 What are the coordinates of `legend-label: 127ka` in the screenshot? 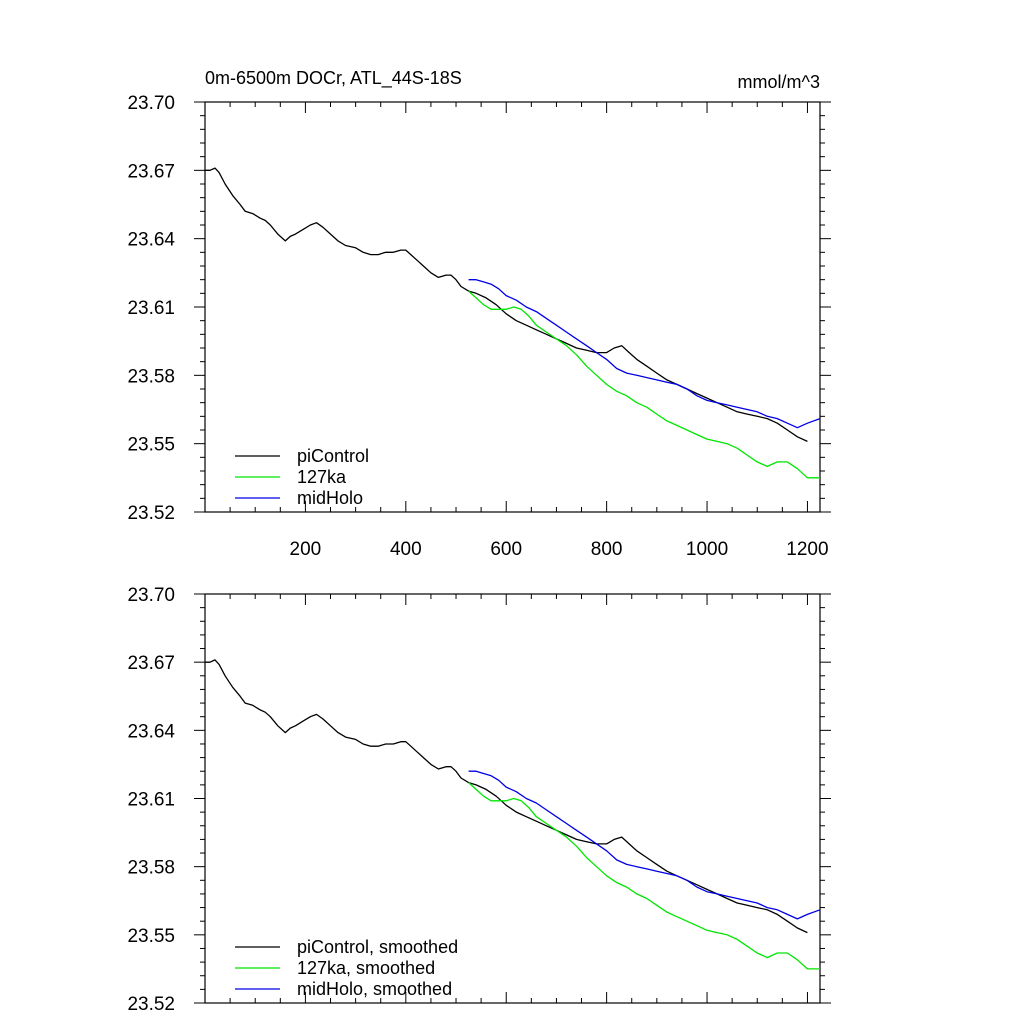 It's located at (322, 477).